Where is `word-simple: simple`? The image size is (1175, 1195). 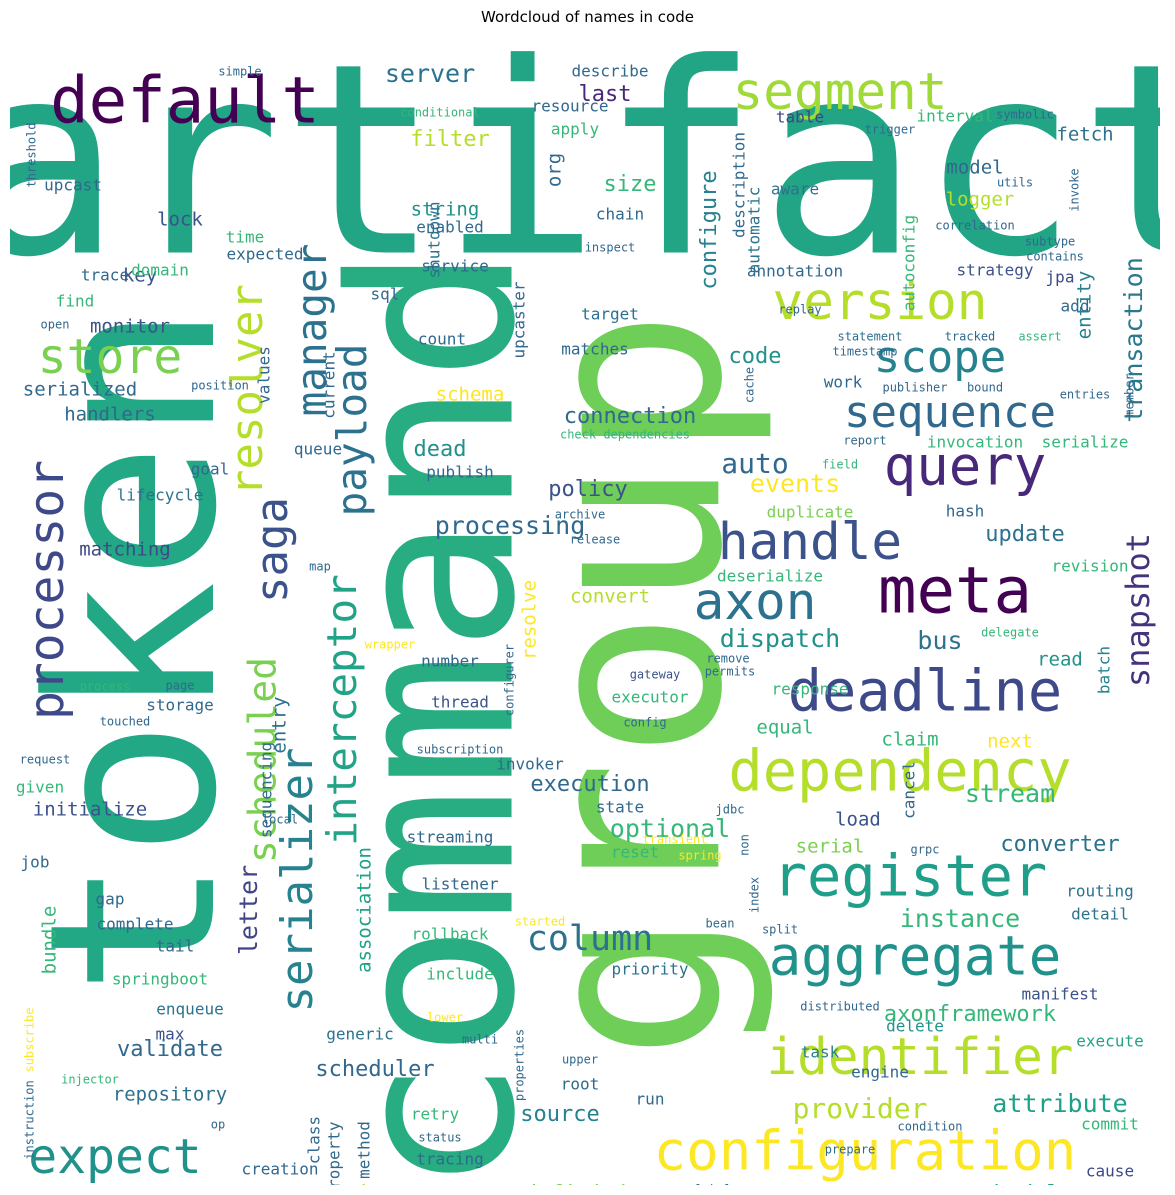 word-simple: simple is located at coordinates (239, 72).